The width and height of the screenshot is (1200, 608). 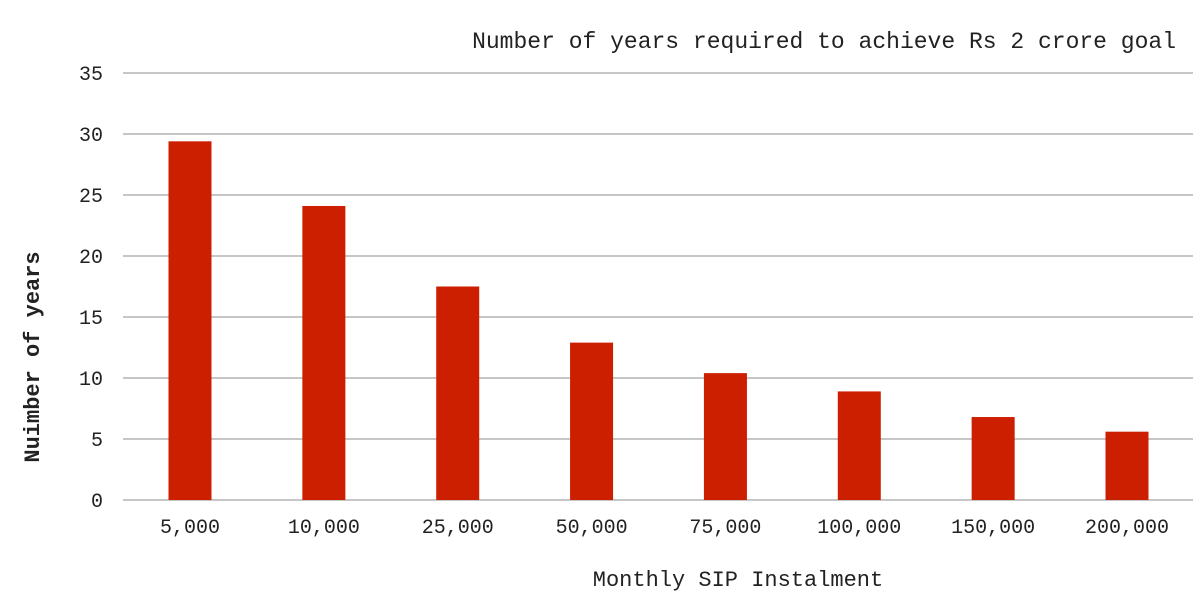 What do you see at coordinates (190, 528) in the screenshot?
I see `x-tick-label: 5,000` at bounding box center [190, 528].